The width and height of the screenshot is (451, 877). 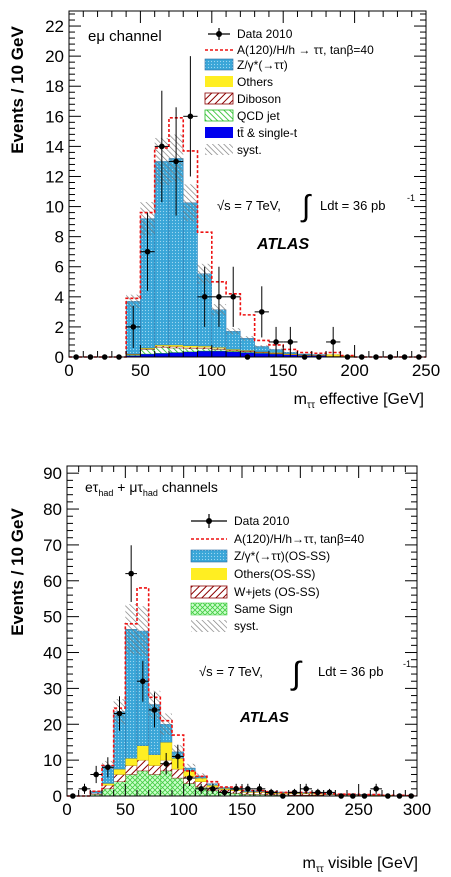 I want to click on atlas-label: ATLAS, so click(x=264, y=717).